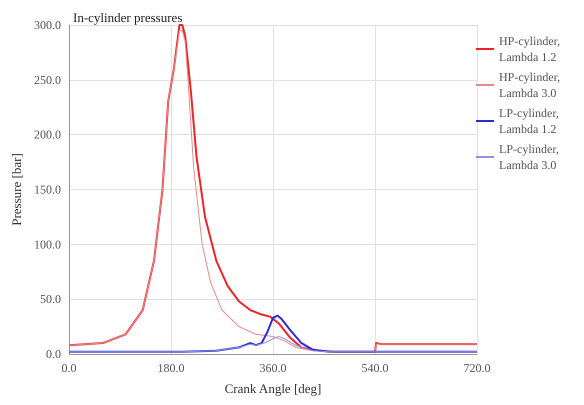 Image resolution: width=584 pixels, height=405 pixels. Describe the element at coordinates (47, 135) in the screenshot. I see `y-tick-label: 200.0` at that location.